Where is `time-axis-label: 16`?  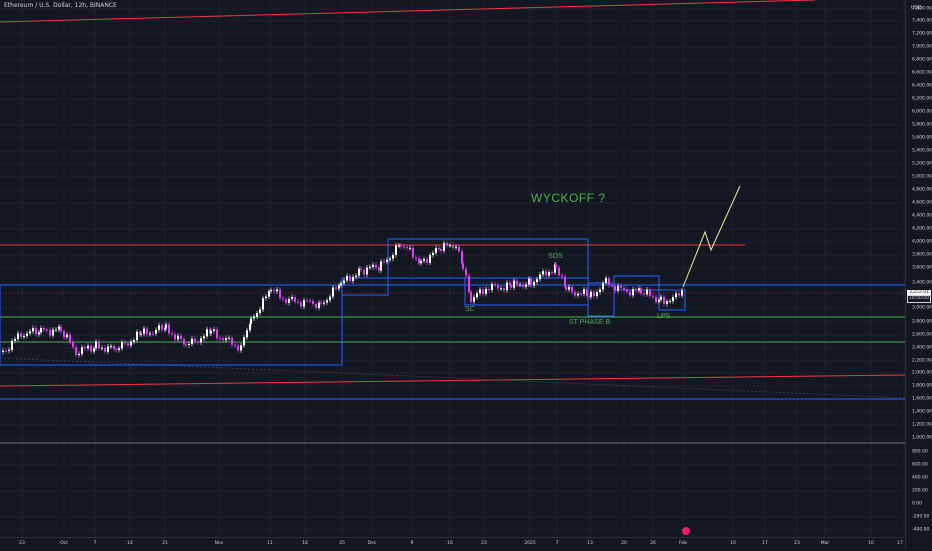
time-axis-label: 16 is located at coordinates (450, 543).